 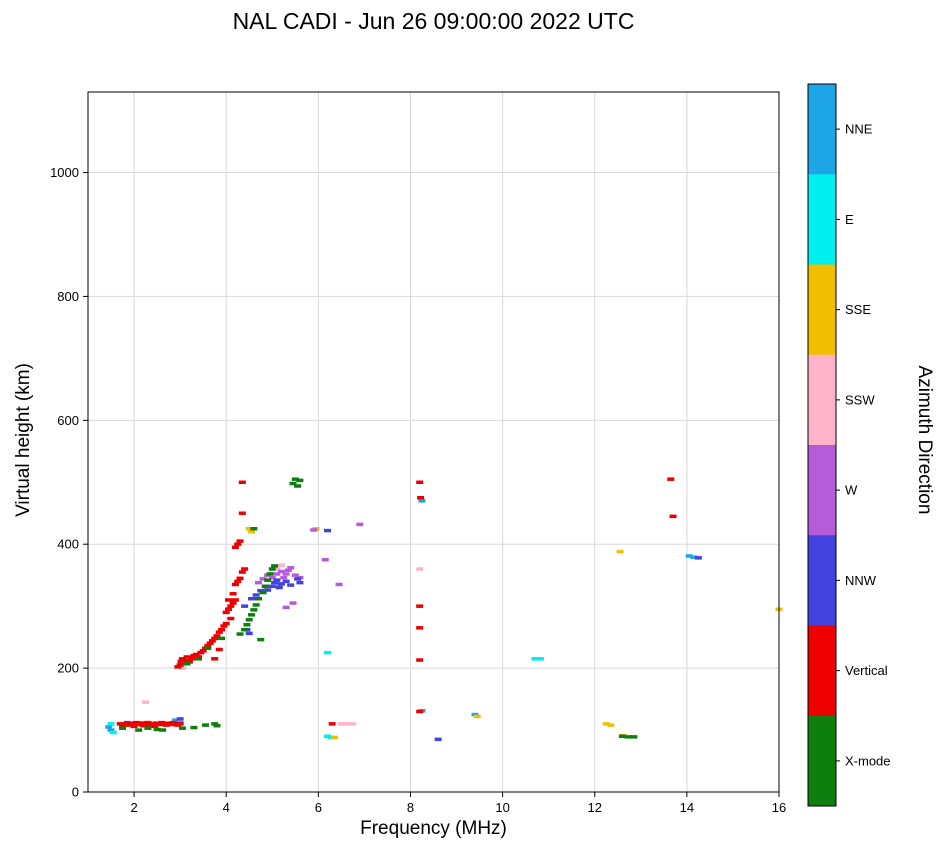 I want to click on colorbar-tick-label: NNE, so click(x=859, y=129).